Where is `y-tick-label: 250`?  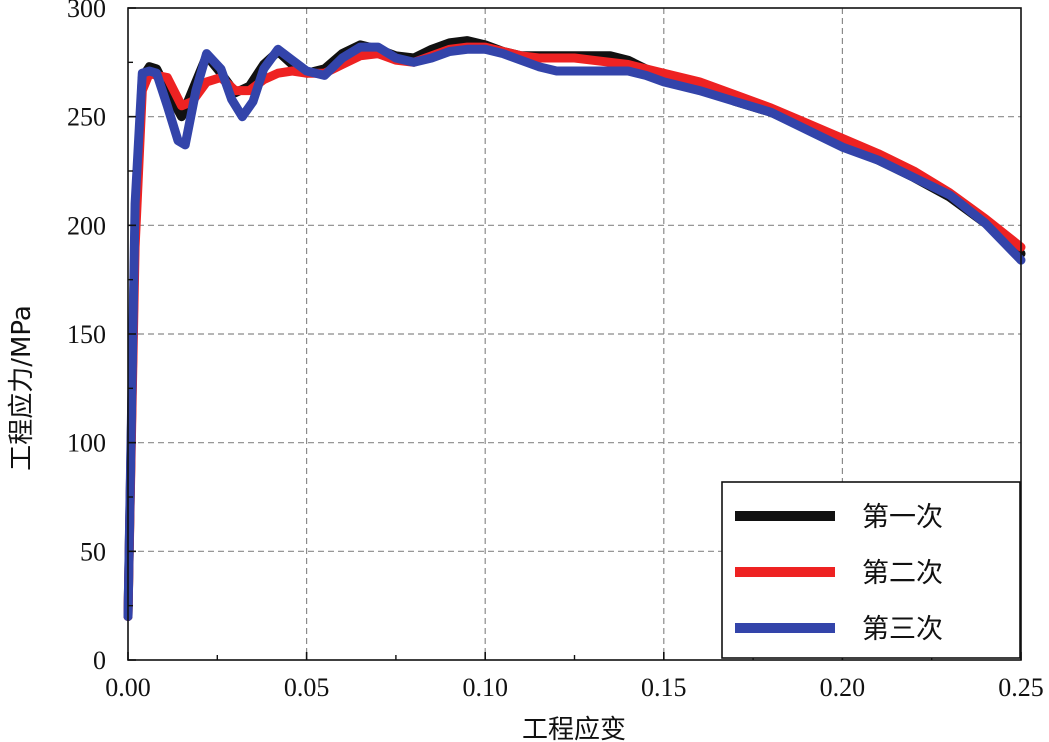 y-tick-label: 250 is located at coordinates (86, 117).